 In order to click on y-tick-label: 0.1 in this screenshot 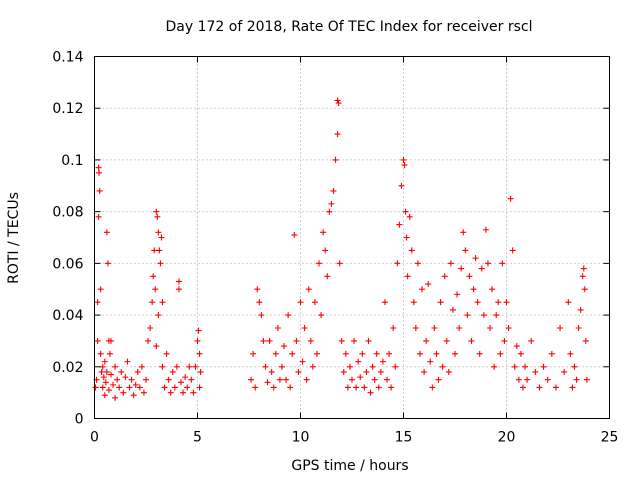, I will do `click(72, 161)`.